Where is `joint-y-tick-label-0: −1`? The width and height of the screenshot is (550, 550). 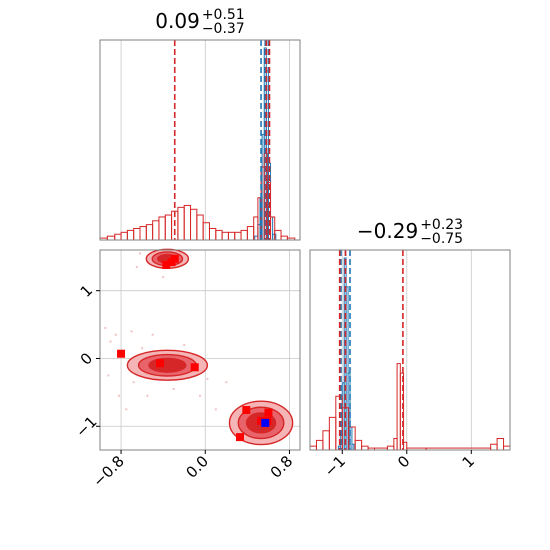
joint-y-tick-label-0: −1 is located at coordinates (86, 427).